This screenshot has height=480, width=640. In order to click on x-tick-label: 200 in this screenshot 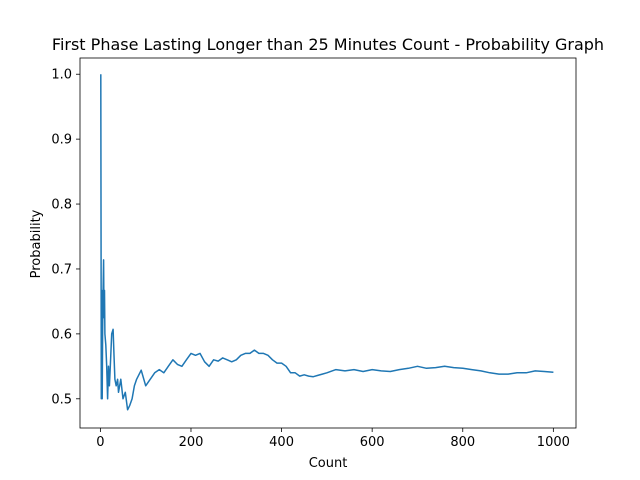, I will do `click(191, 442)`.